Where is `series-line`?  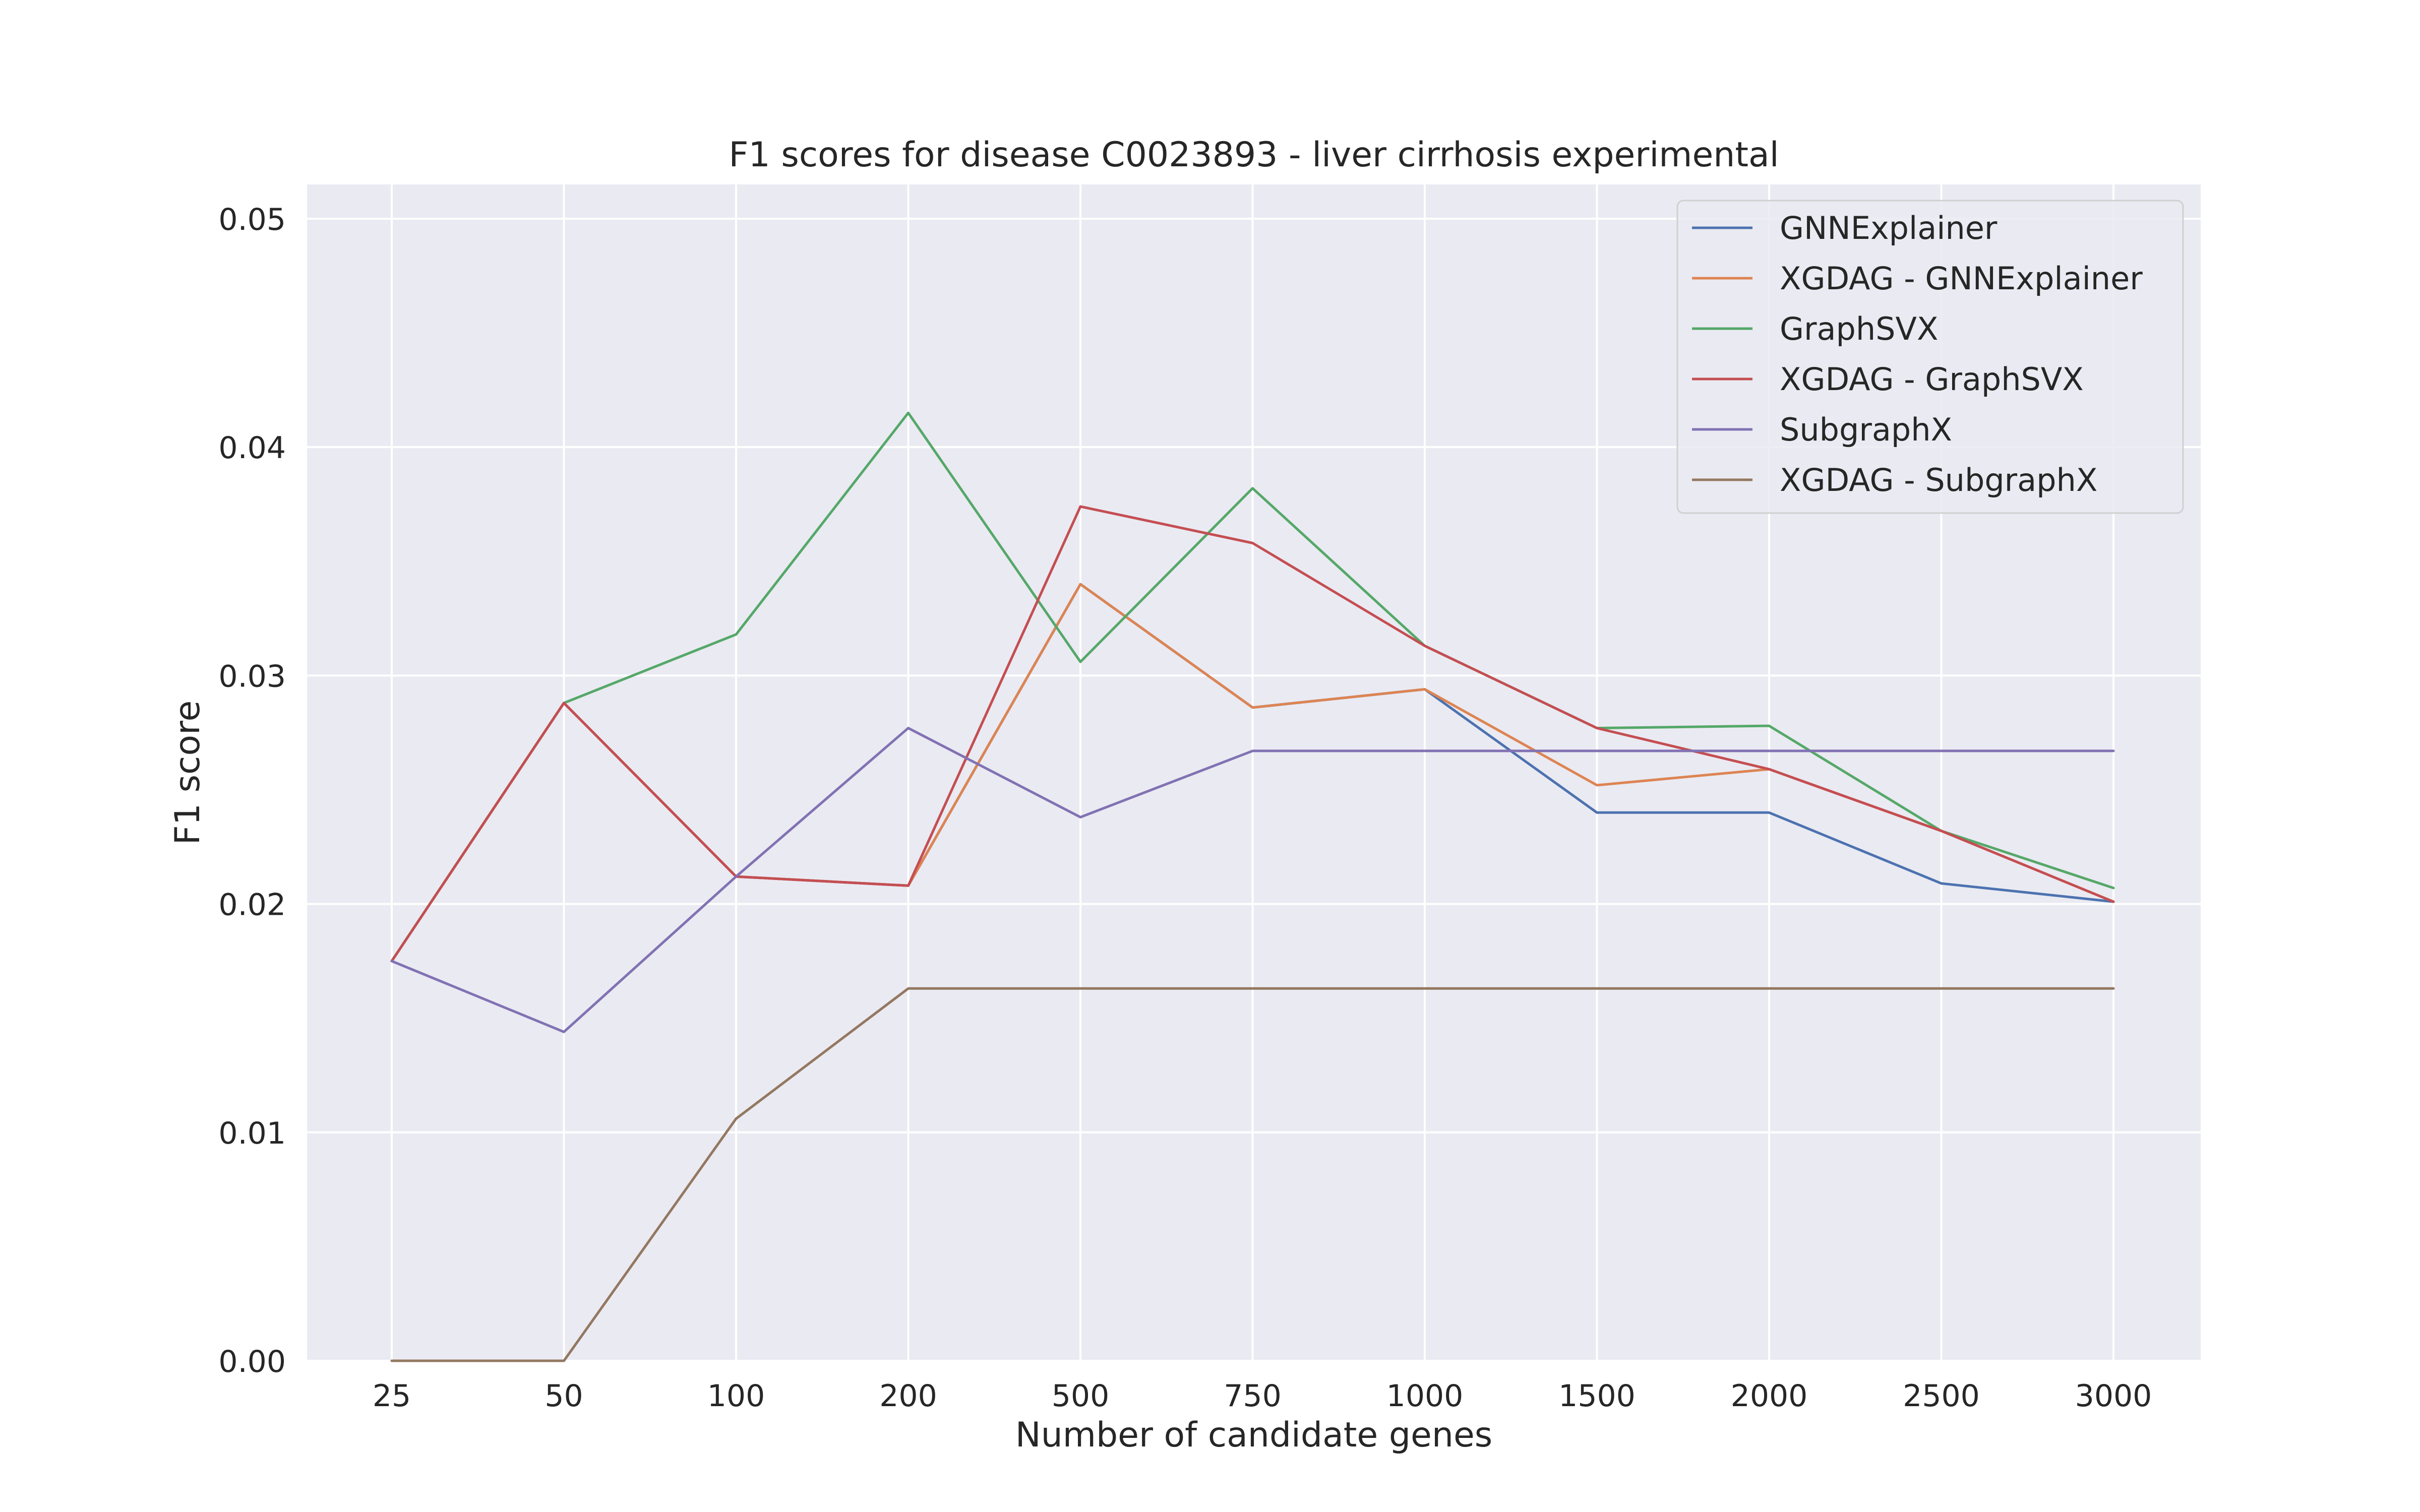
series-line is located at coordinates (1252, 880).